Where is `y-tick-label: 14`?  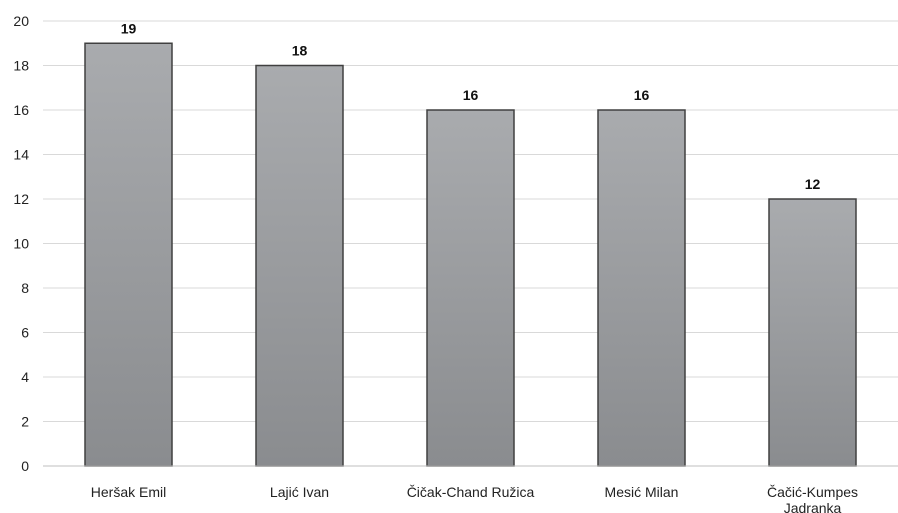
y-tick-label: 14 is located at coordinates (21, 155).